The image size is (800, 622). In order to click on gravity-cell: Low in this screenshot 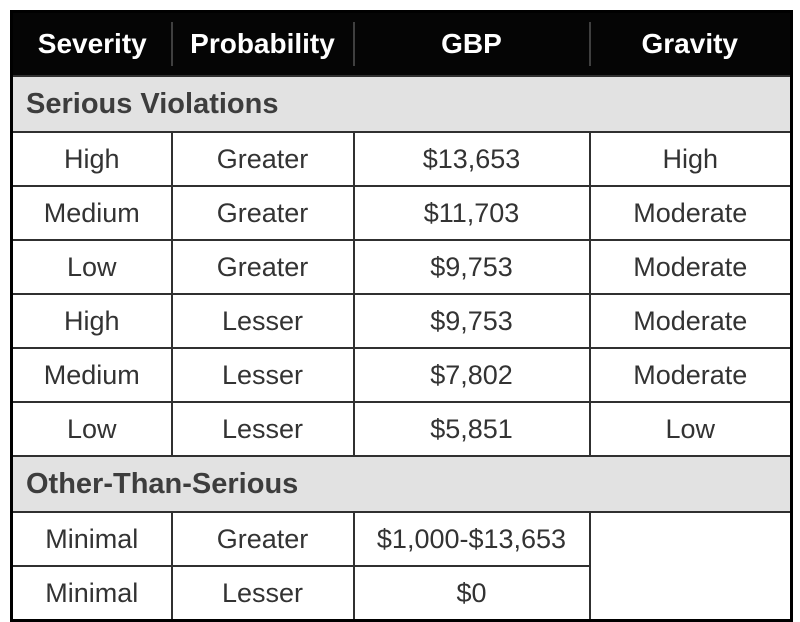, I will do `click(690, 429)`.